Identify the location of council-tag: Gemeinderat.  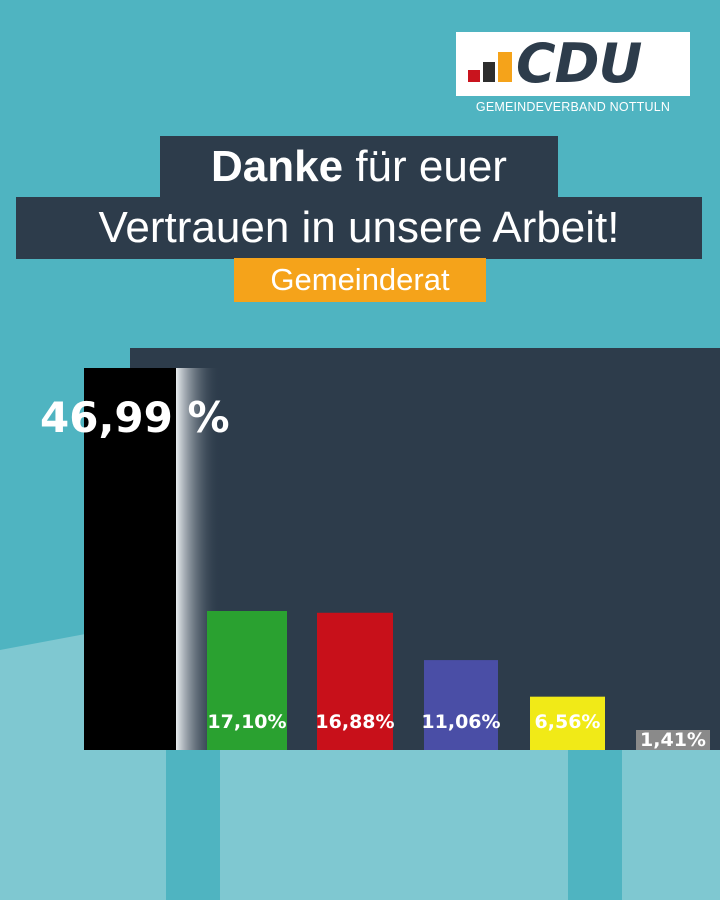
(360, 280).